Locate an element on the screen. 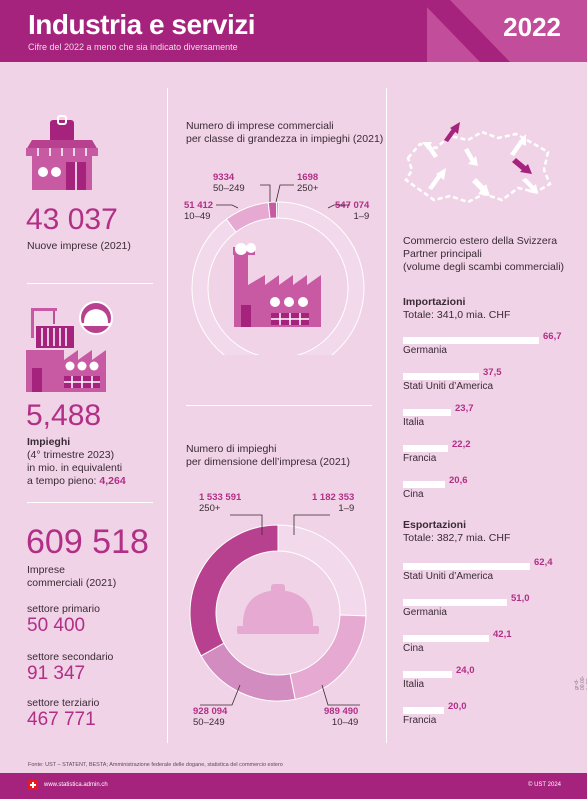  trade-bar-value: 22,2 is located at coordinates (461, 444).